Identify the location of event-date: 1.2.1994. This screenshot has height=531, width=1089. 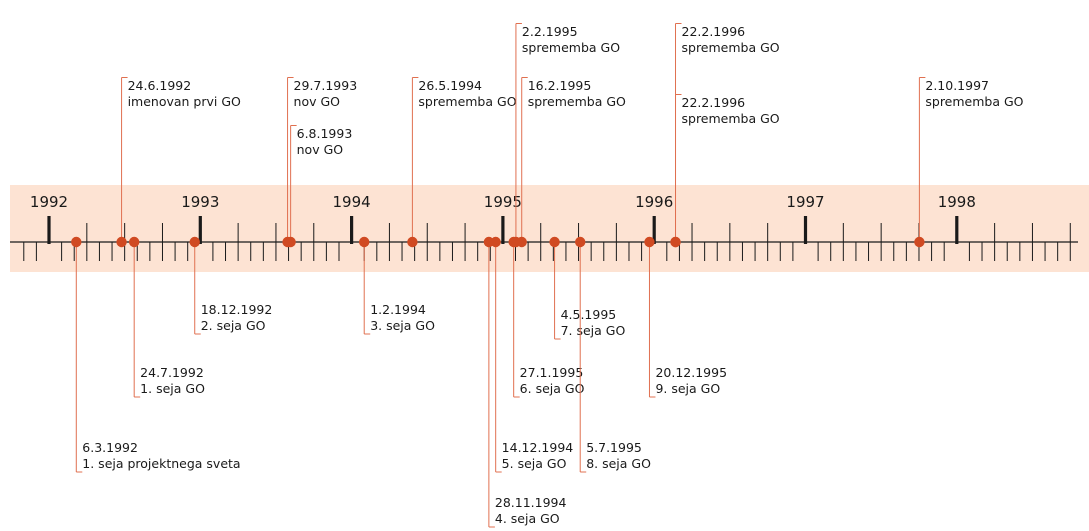
(398, 309).